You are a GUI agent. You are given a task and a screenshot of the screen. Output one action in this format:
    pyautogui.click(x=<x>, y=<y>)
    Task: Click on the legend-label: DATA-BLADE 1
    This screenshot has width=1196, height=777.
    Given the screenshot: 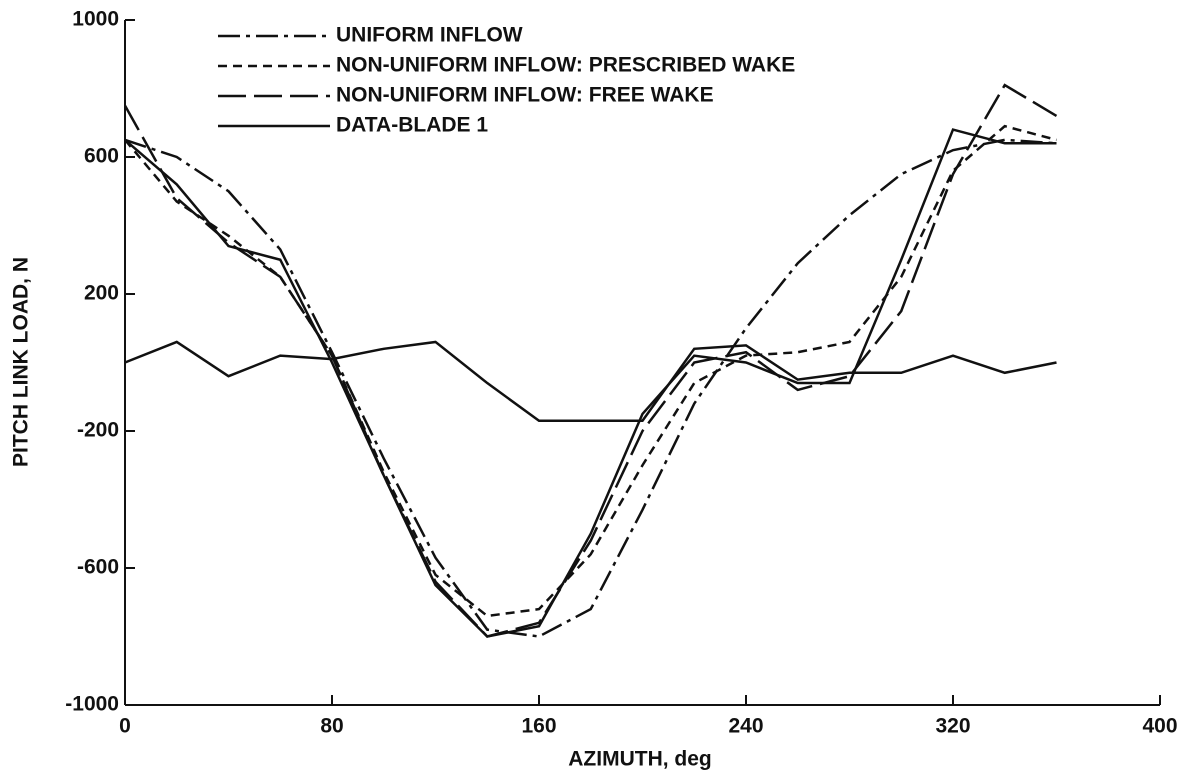 What is the action you would take?
    pyautogui.click(x=412, y=125)
    